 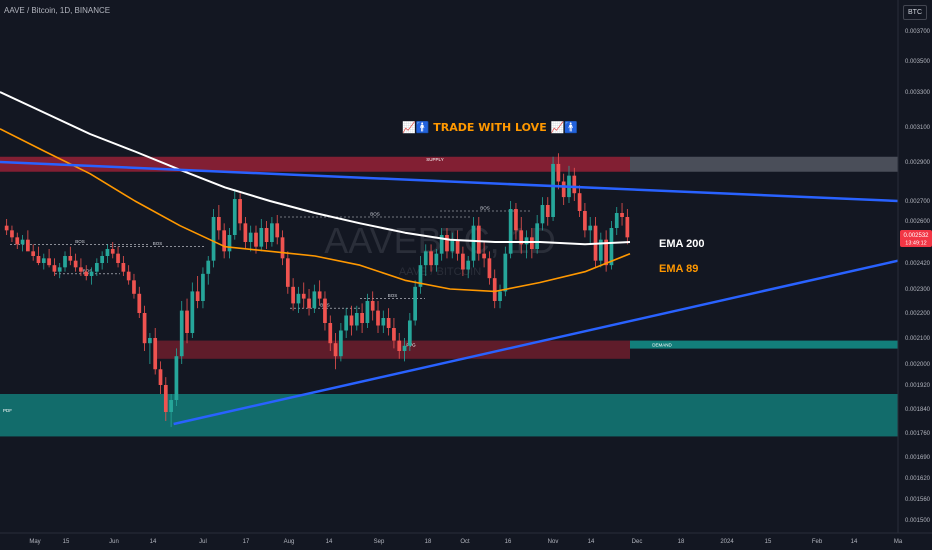 What do you see at coordinates (681, 542) in the screenshot?
I see `time-axis-label: 18` at bounding box center [681, 542].